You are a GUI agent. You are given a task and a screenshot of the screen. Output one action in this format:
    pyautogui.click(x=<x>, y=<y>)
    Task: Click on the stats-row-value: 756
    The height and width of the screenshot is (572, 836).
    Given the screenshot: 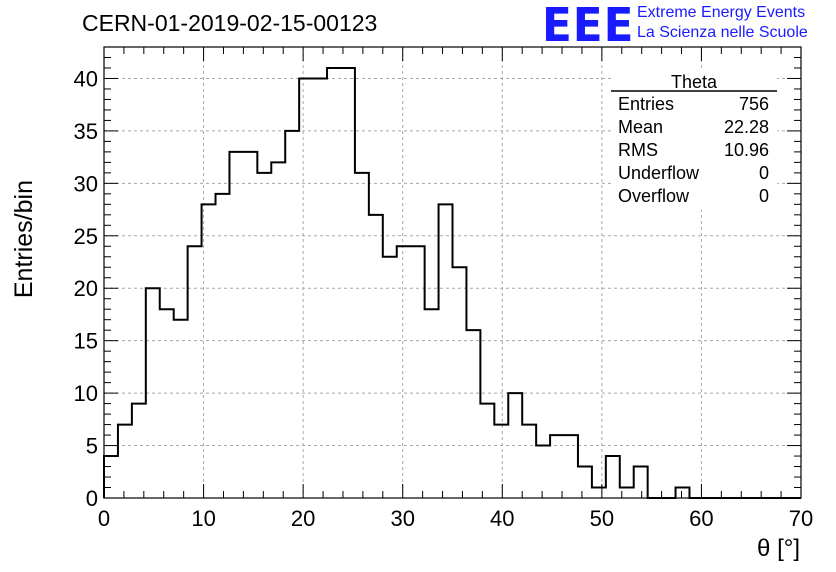 What is the action you would take?
    pyautogui.click(x=754, y=104)
    